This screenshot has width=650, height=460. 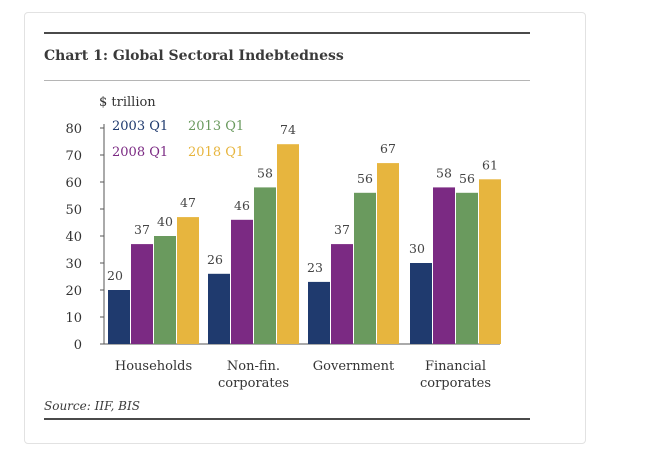 What do you see at coordinates (73, 318) in the screenshot?
I see `y-tick-label: 10` at bounding box center [73, 318].